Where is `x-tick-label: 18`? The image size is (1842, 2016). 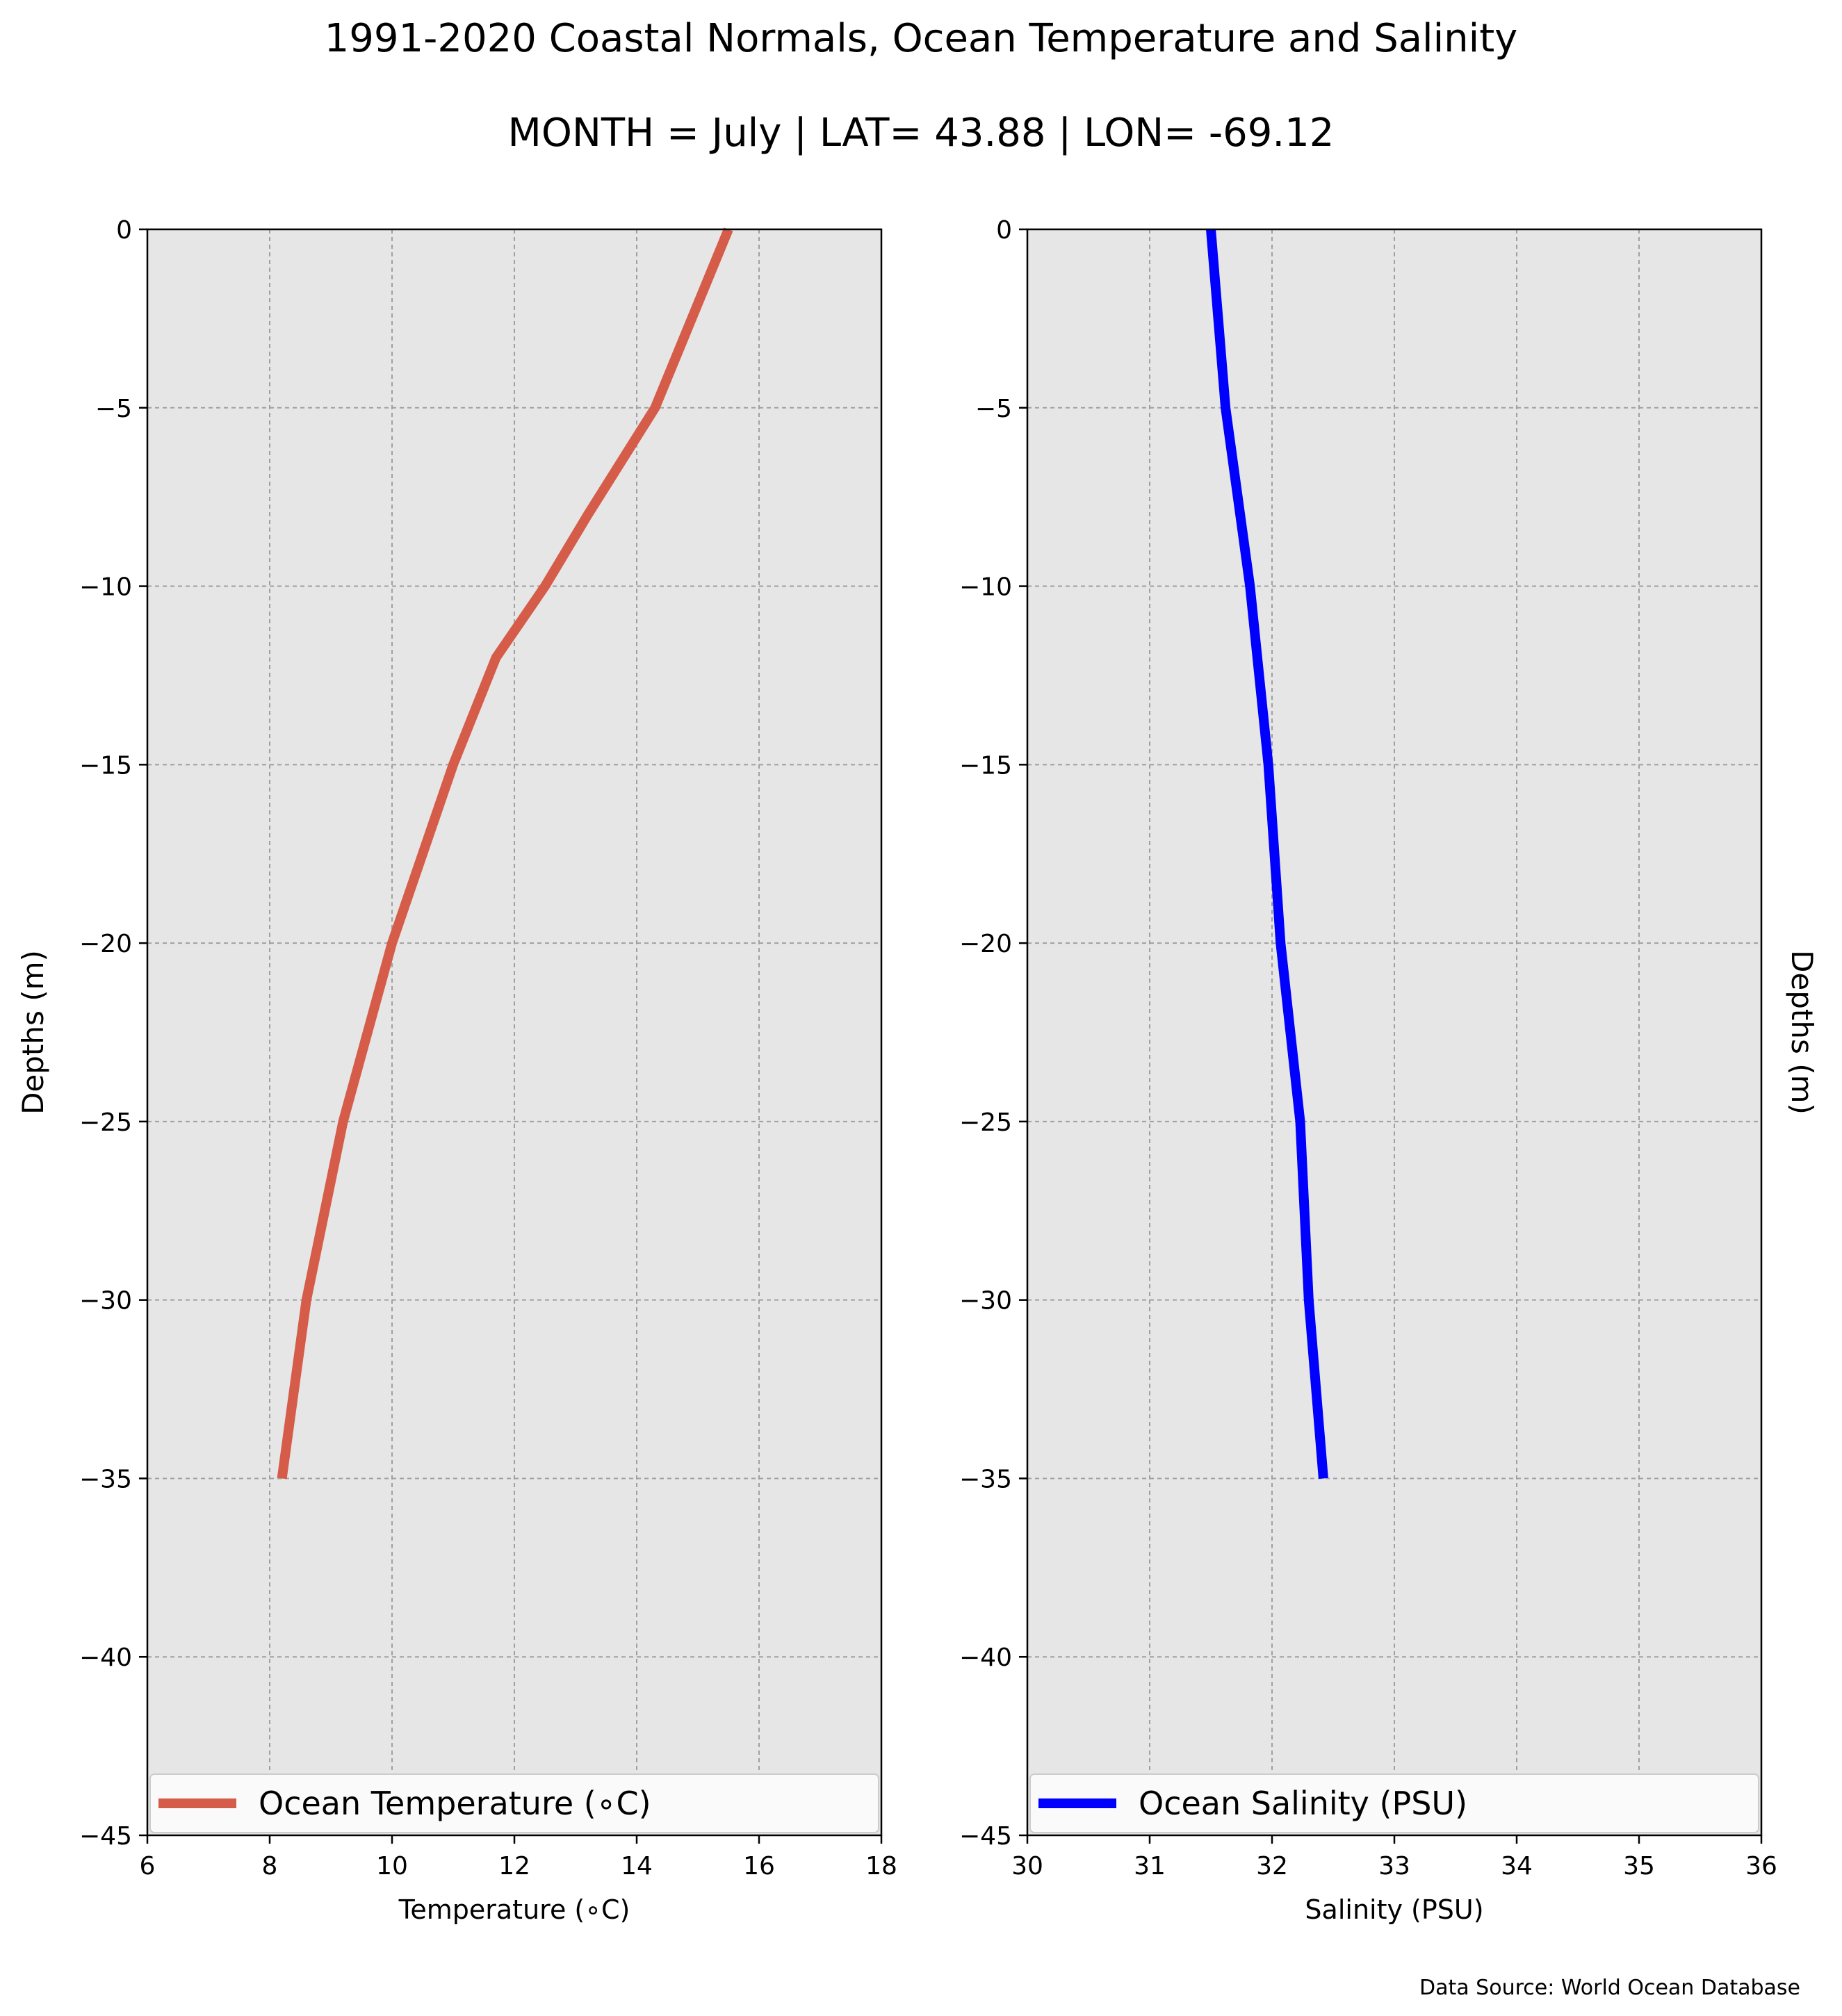
x-tick-label: 18 is located at coordinates (881, 1866).